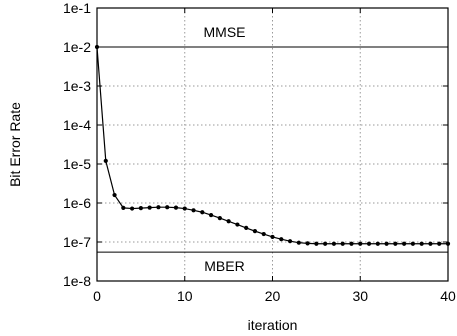  I want to click on x-tick-label: 20, so click(273, 296).